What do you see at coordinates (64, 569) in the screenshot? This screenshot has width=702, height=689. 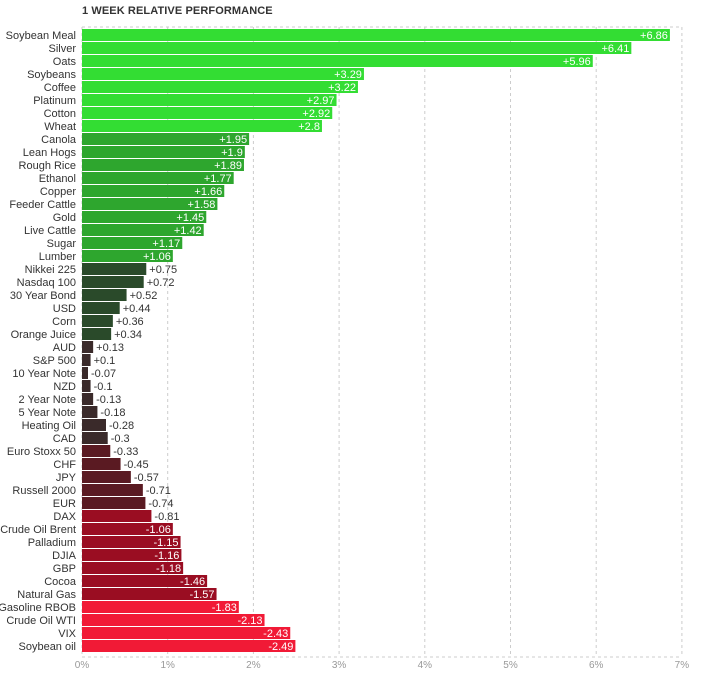 I see `category-label: GBP` at bounding box center [64, 569].